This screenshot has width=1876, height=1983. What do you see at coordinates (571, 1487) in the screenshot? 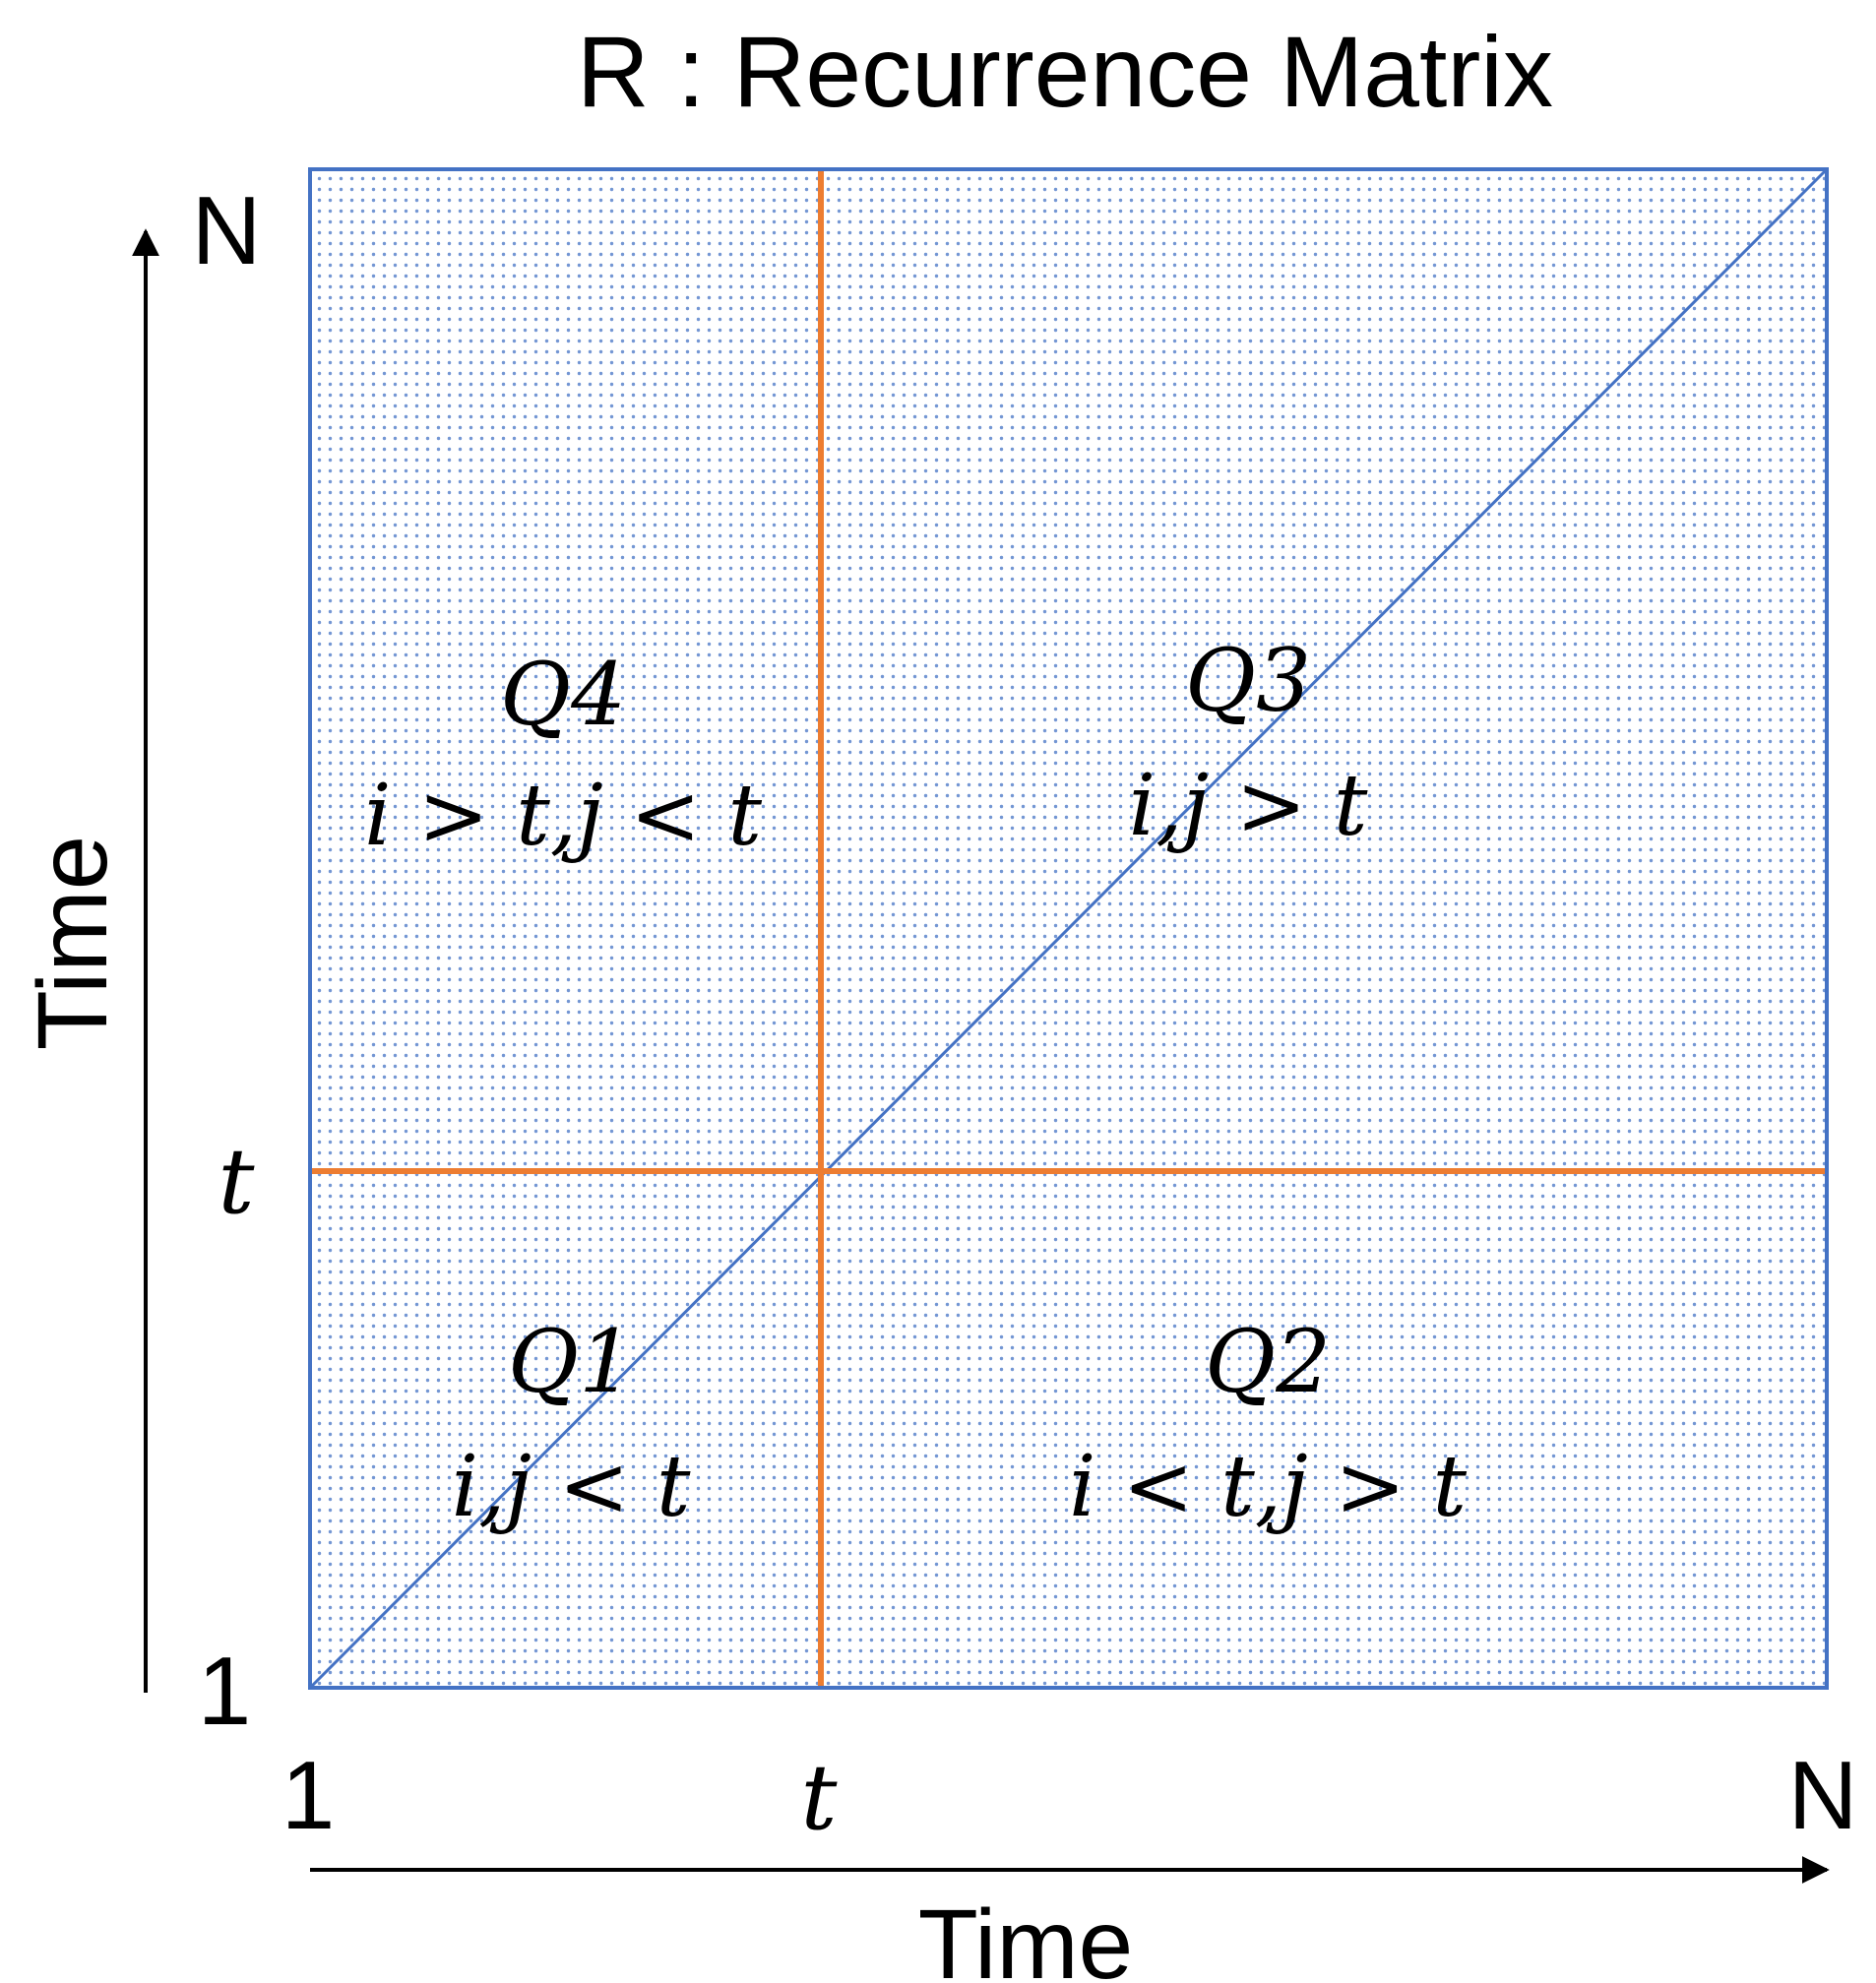
I see `quadrant-q1-condition: i,j < t` at bounding box center [571, 1487].